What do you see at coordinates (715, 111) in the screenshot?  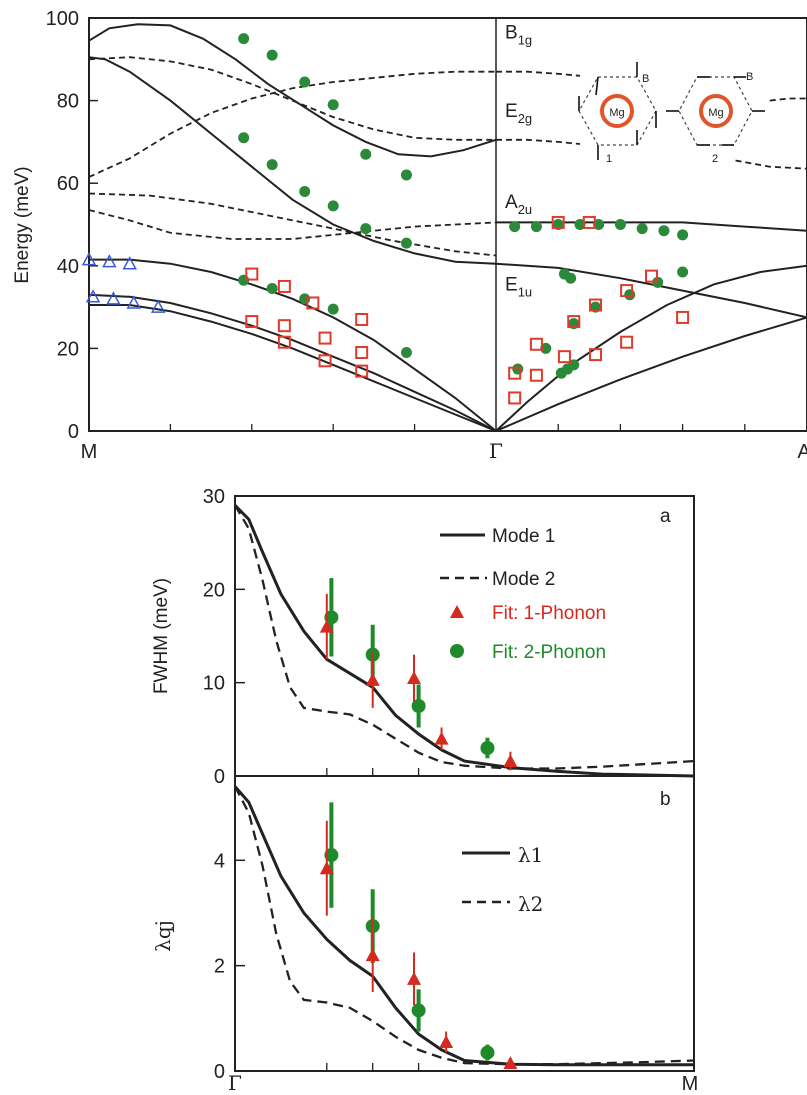 I see `mode-2-arrows` at bounding box center [715, 111].